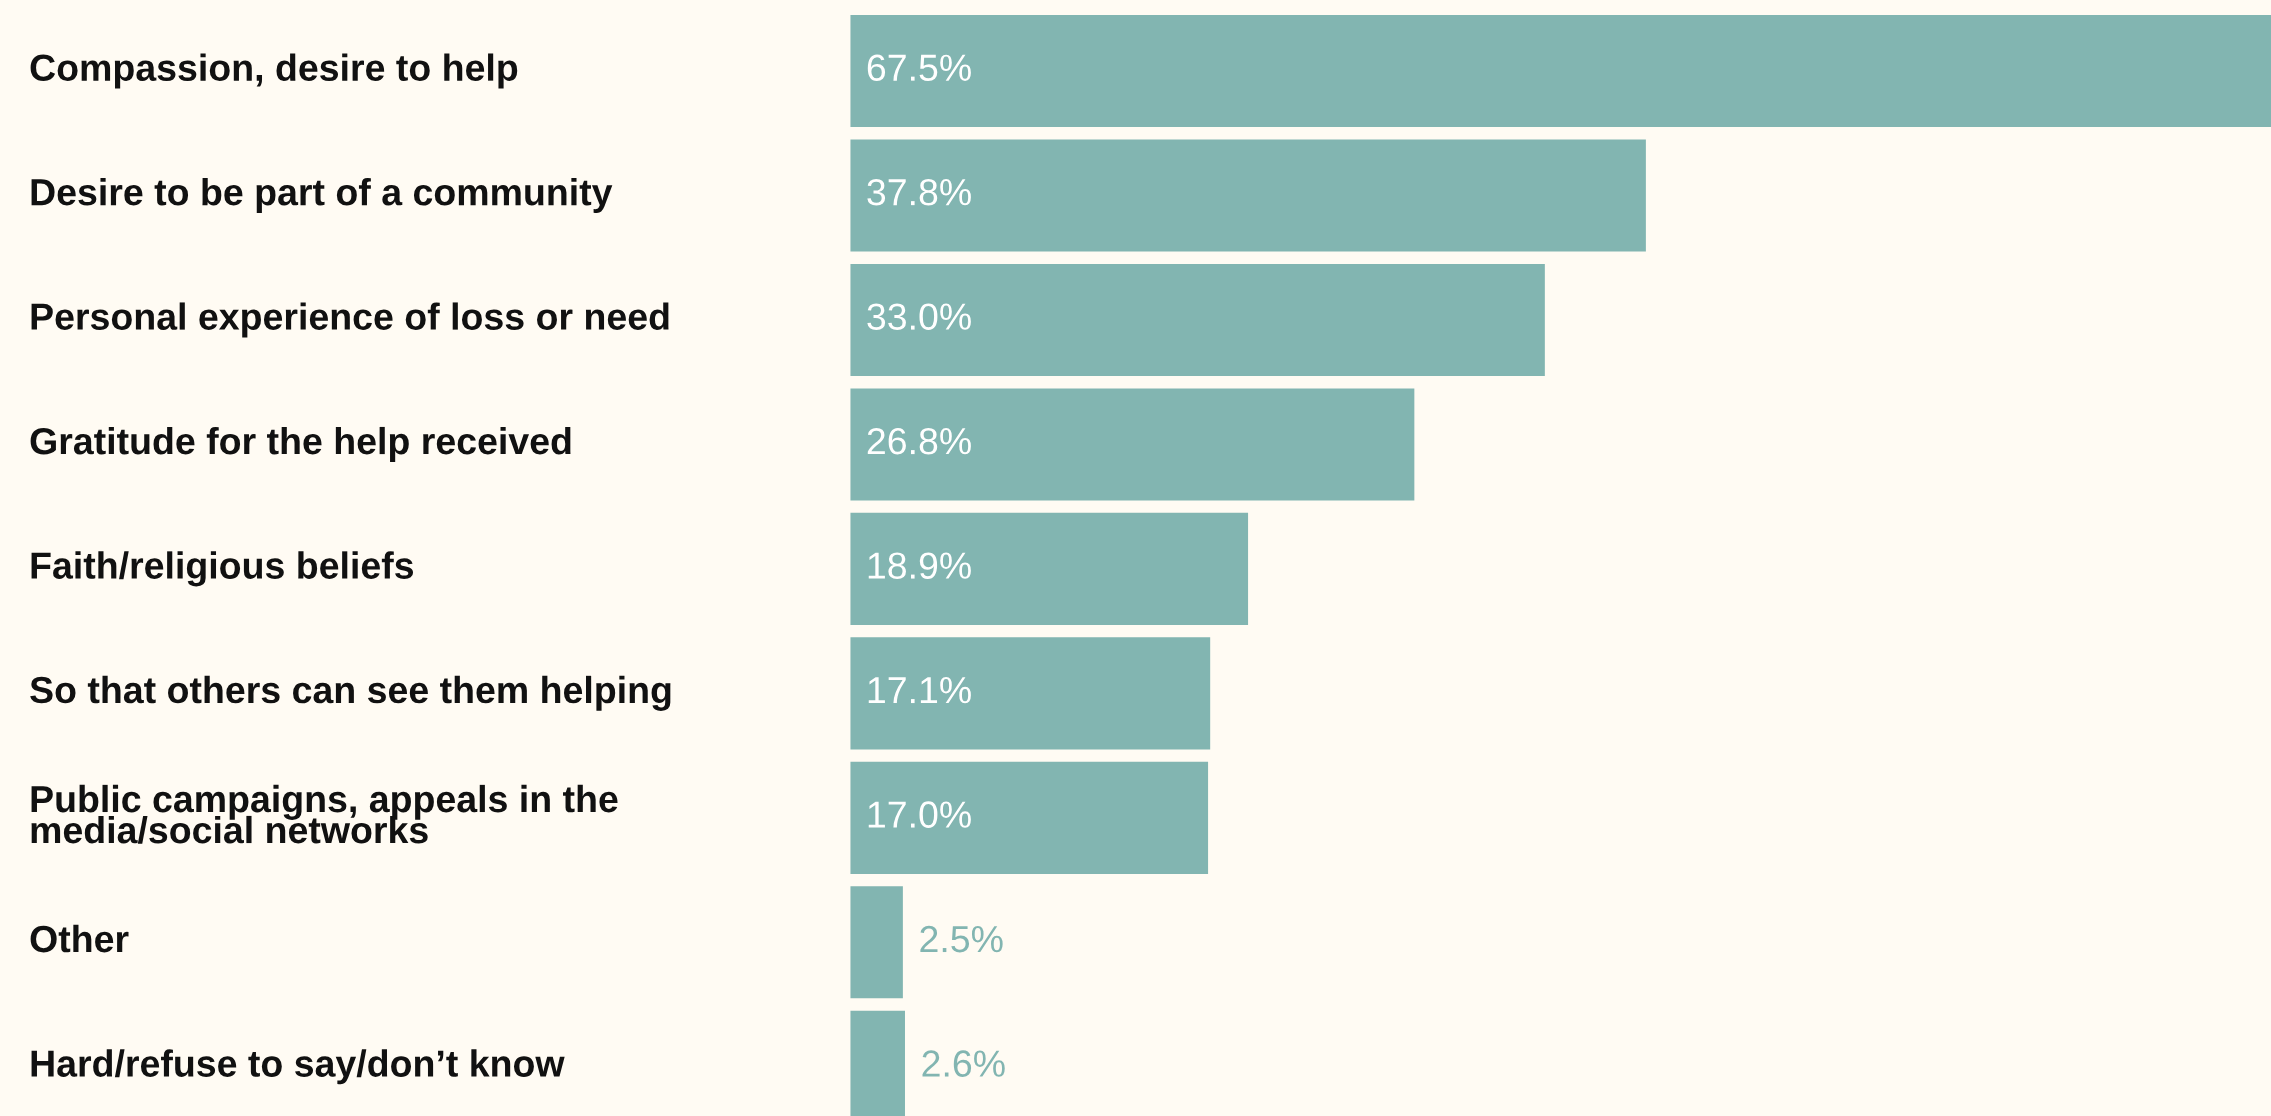  Describe the element at coordinates (79, 938) in the screenshot. I see `y-tick-label: Other` at that location.